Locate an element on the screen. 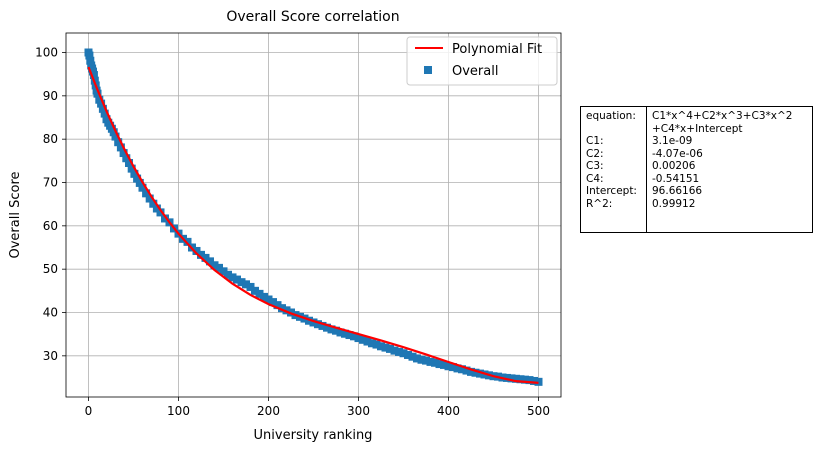  fit-table-key: C4: is located at coordinates (595, 178).